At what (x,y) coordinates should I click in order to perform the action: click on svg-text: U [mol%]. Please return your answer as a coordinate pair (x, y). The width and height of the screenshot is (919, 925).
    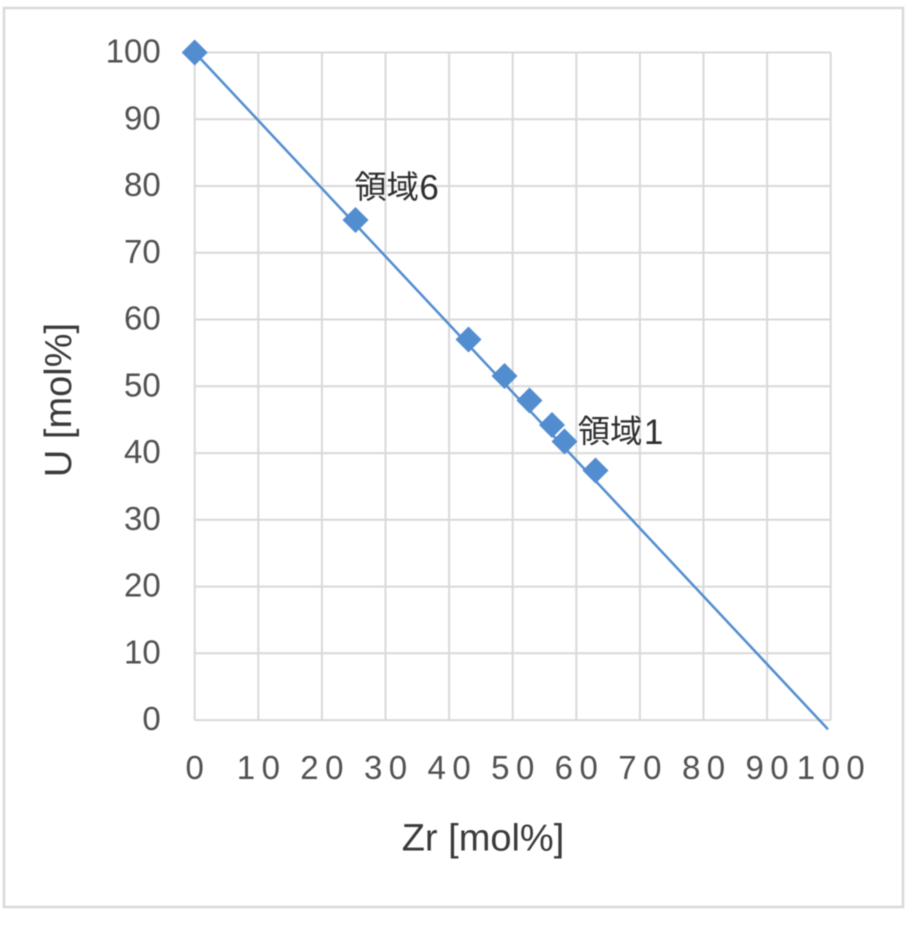
    Looking at the image, I should click on (59, 400).